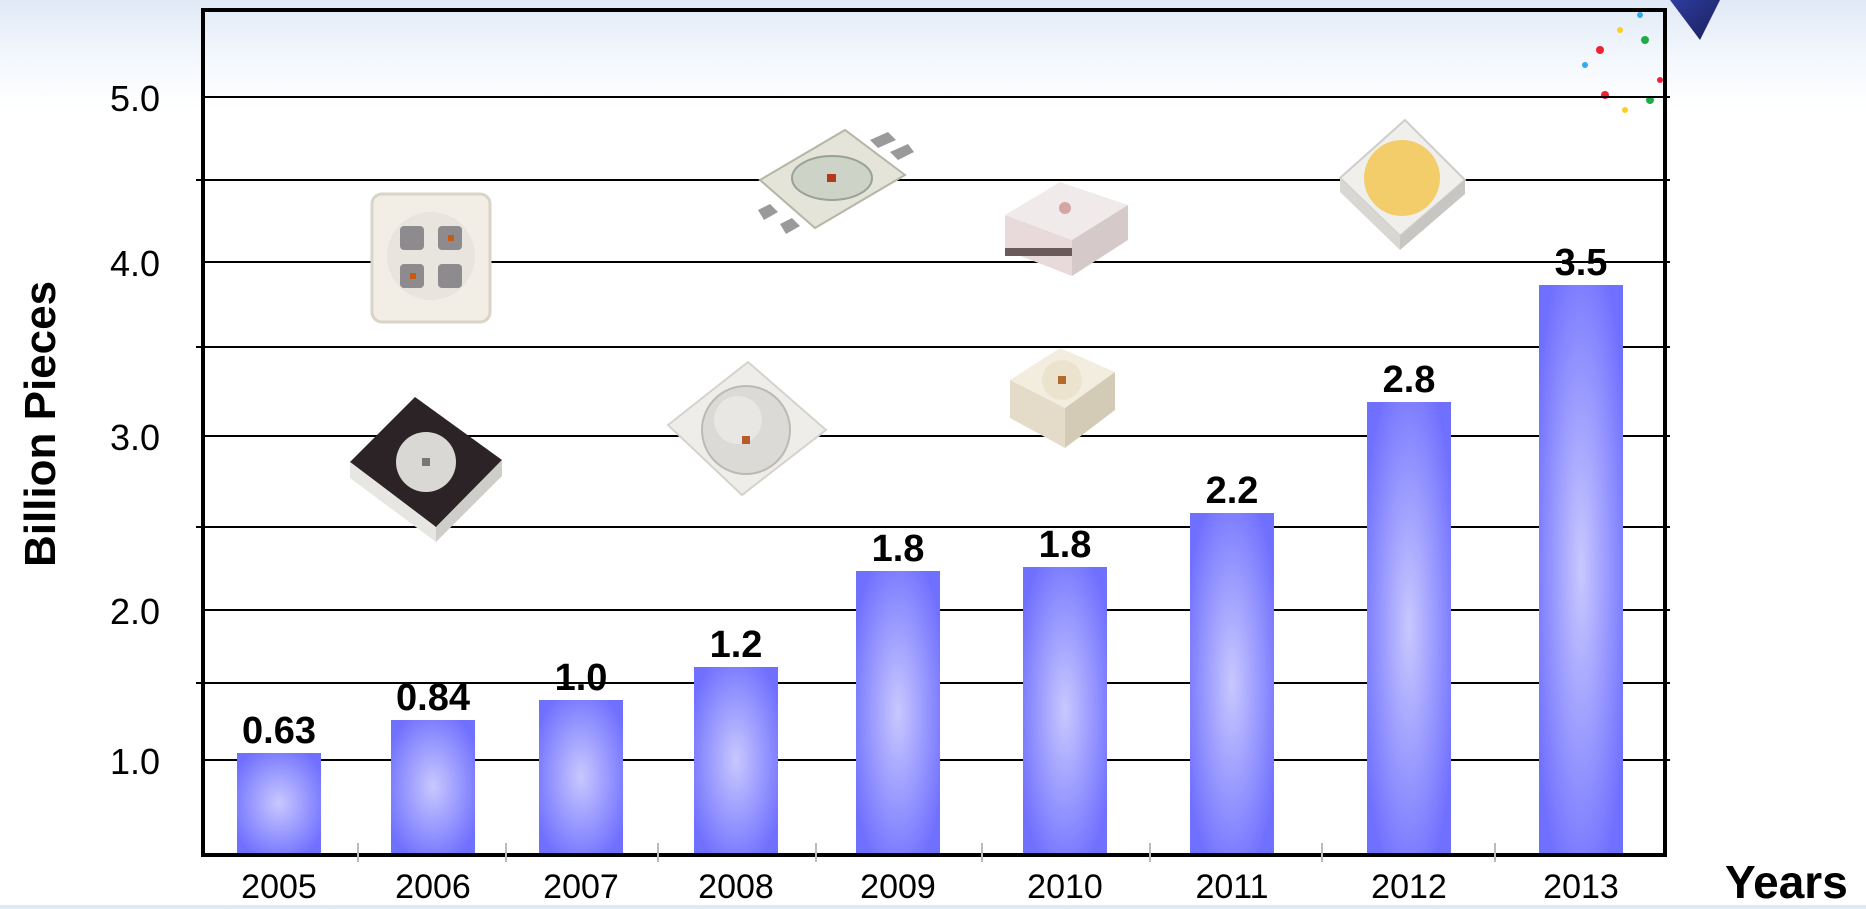 This screenshot has width=1866, height=909. What do you see at coordinates (135, 98) in the screenshot?
I see `y-tick-label: 5.0` at bounding box center [135, 98].